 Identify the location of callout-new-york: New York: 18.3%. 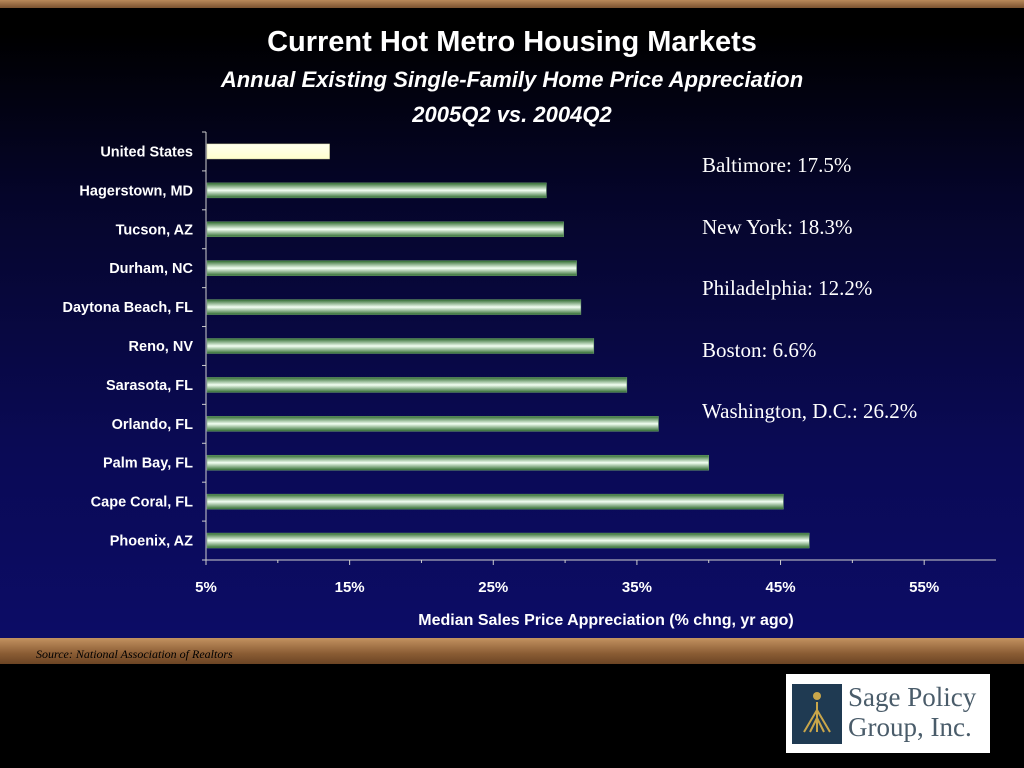
(777, 226).